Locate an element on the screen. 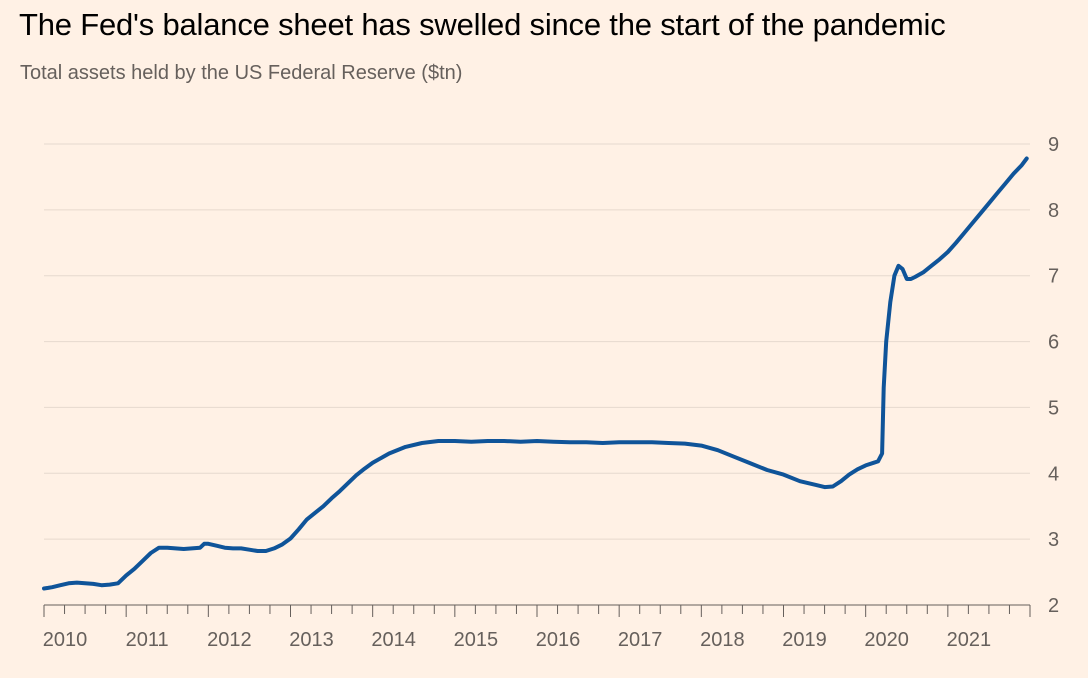 This screenshot has width=1088, height=678. x-tick-label-2013: 2013 is located at coordinates (311, 640).